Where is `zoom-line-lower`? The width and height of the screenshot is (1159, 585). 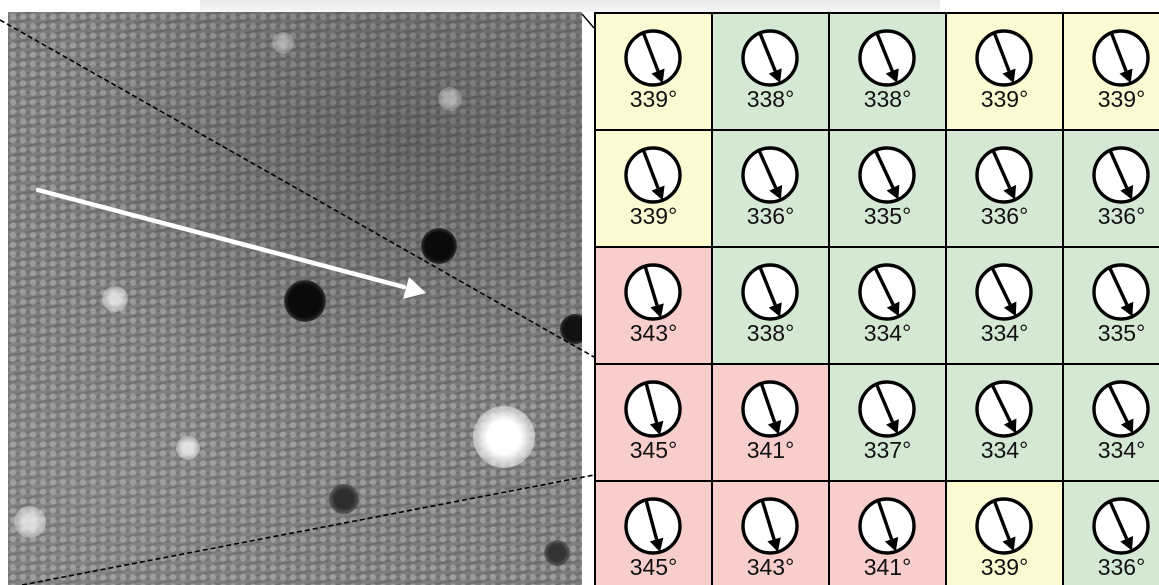
zoom-line-lower is located at coordinates (308, 529).